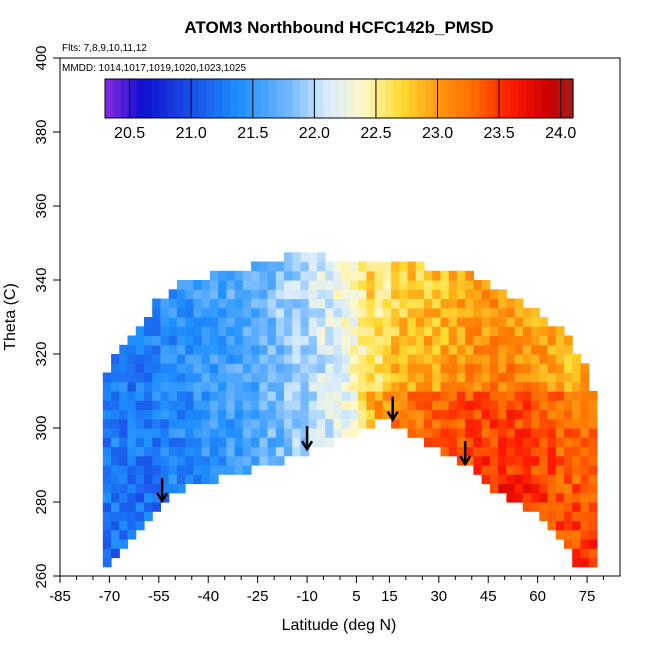 This screenshot has height=650, width=650. I want to click on x-axis: -85 -70 -55 -40 -25 -10 5 15 30 45 60 75, so click(327, 590).